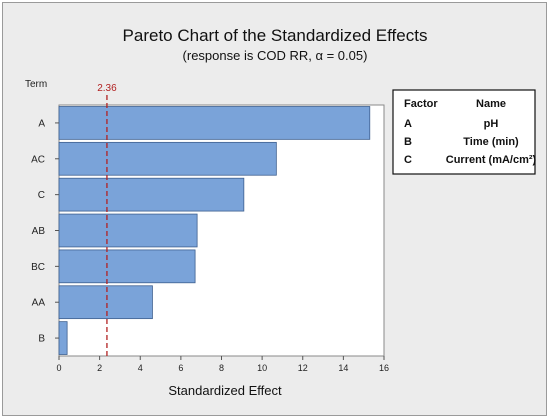  What do you see at coordinates (99, 368) in the screenshot?
I see `x-tick-label-2: 2` at bounding box center [99, 368].